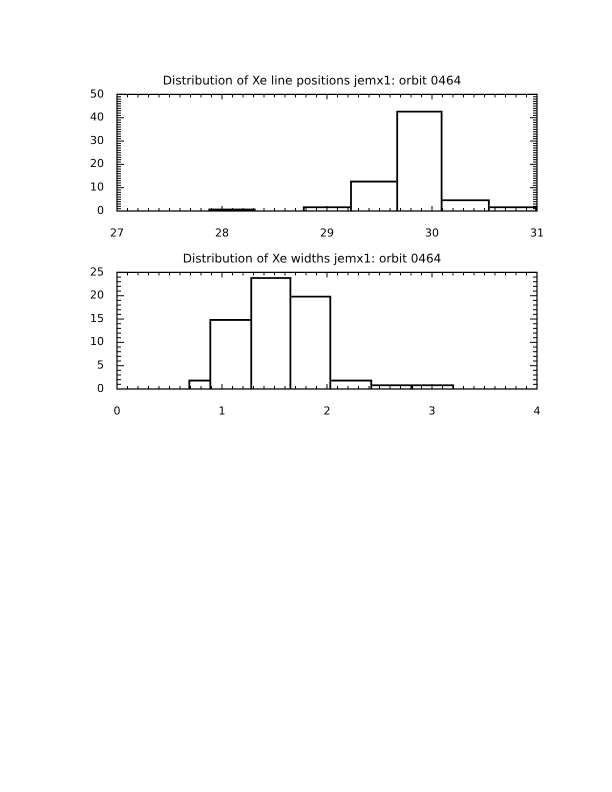  I want to click on chart-title: Distribution of Xe line positions jemx1: orbit 0464, so click(312, 80).